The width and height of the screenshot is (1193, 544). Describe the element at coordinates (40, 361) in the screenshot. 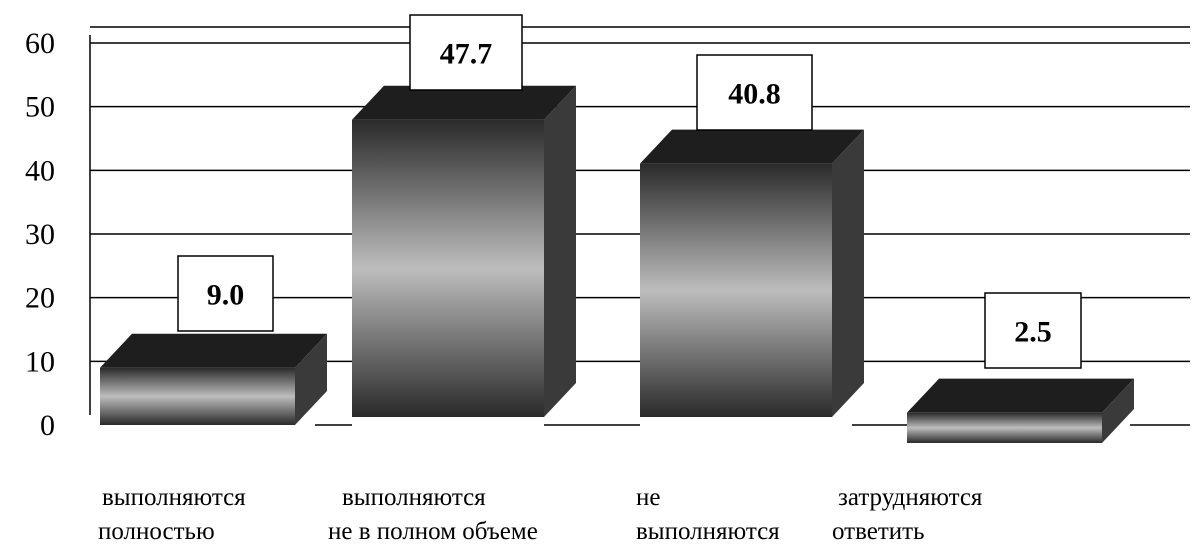

I see `y-tick-label: 10` at that location.